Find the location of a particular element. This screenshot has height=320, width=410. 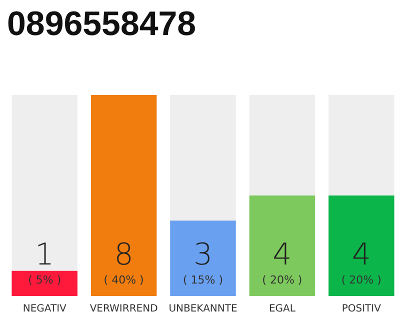

x-tick-label: UNBEKANNTE is located at coordinates (203, 309).